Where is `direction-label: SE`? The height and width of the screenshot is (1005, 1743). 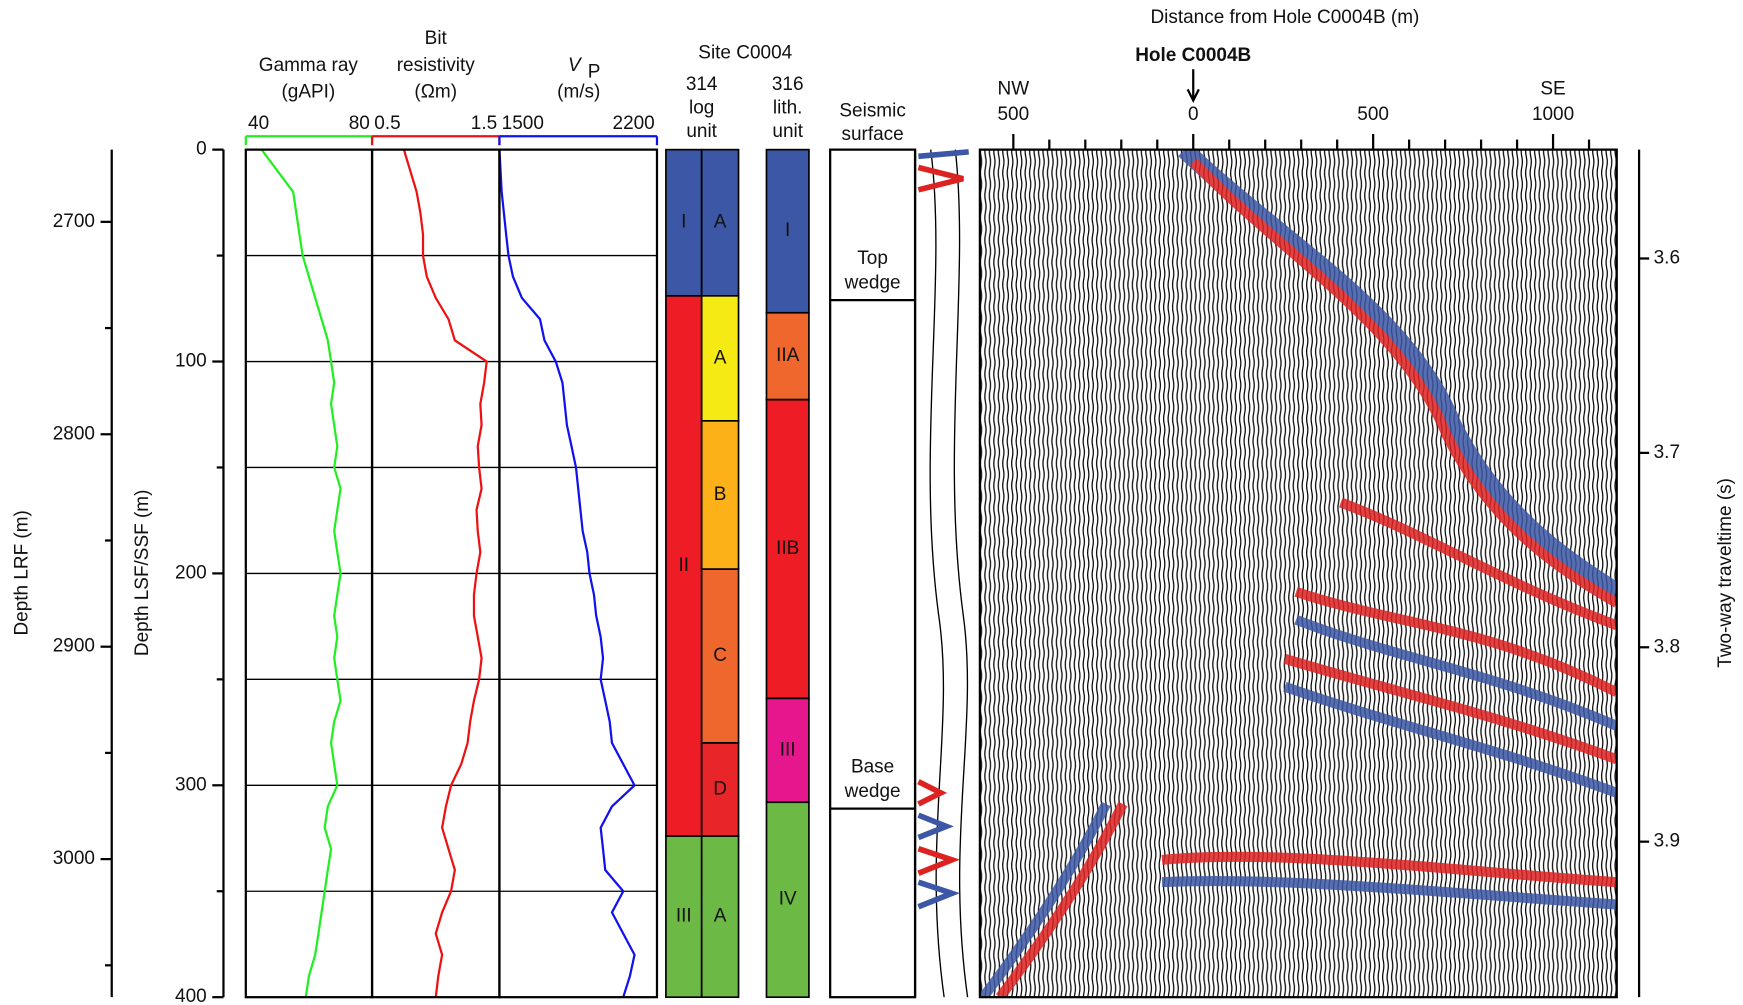 direction-label: SE is located at coordinates (1552, 88).